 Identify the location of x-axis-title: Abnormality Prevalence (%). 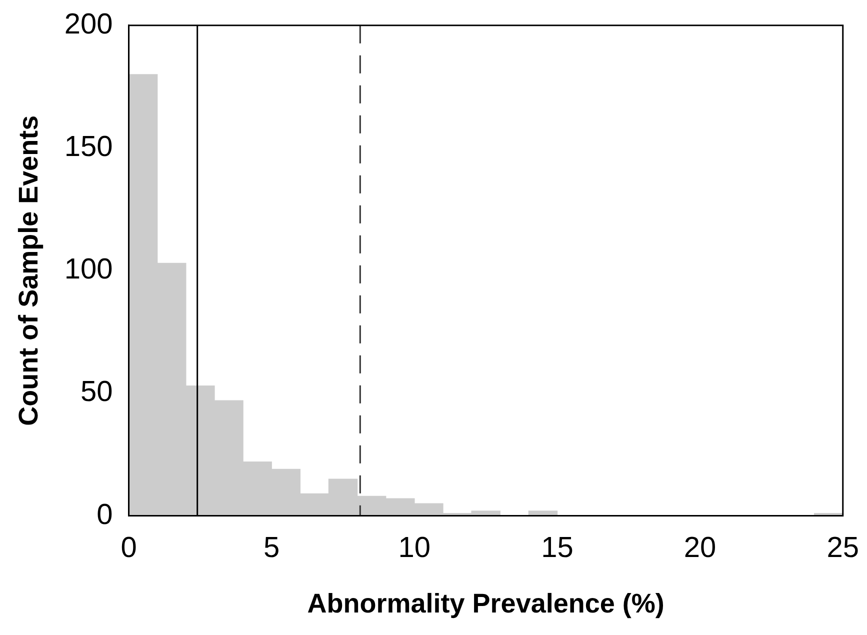
(485, 603).